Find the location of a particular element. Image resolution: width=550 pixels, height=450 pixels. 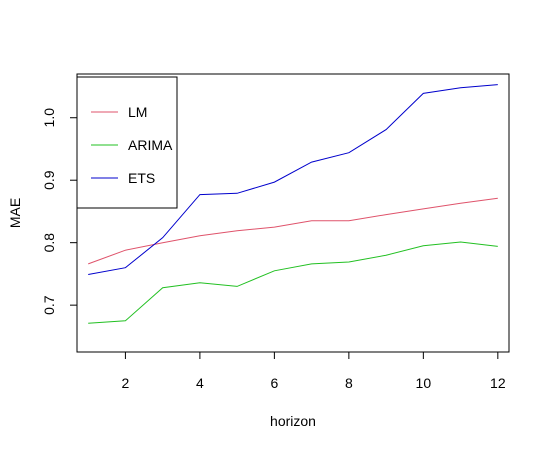

x-axis-label: horizon is located at coordinates (293, 421).